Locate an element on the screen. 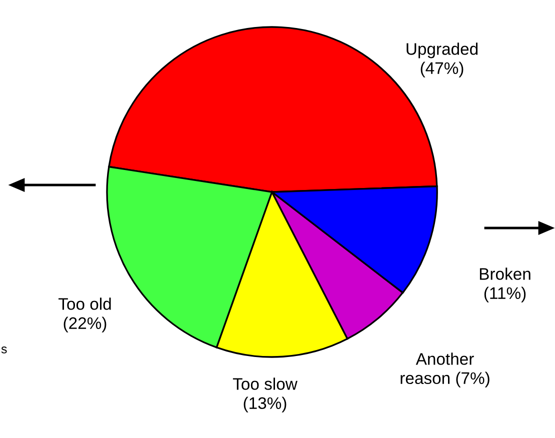  slice-label: Broken is located at coordinates (505, 274).